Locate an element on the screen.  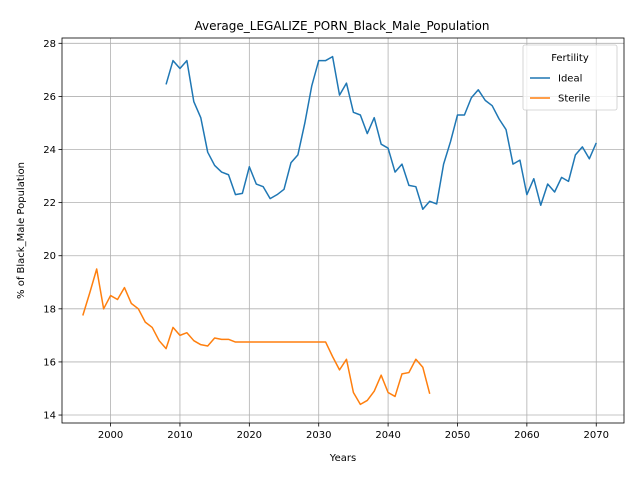
legend-entries: Ideal Sterile is located at coordinates (560, 89).